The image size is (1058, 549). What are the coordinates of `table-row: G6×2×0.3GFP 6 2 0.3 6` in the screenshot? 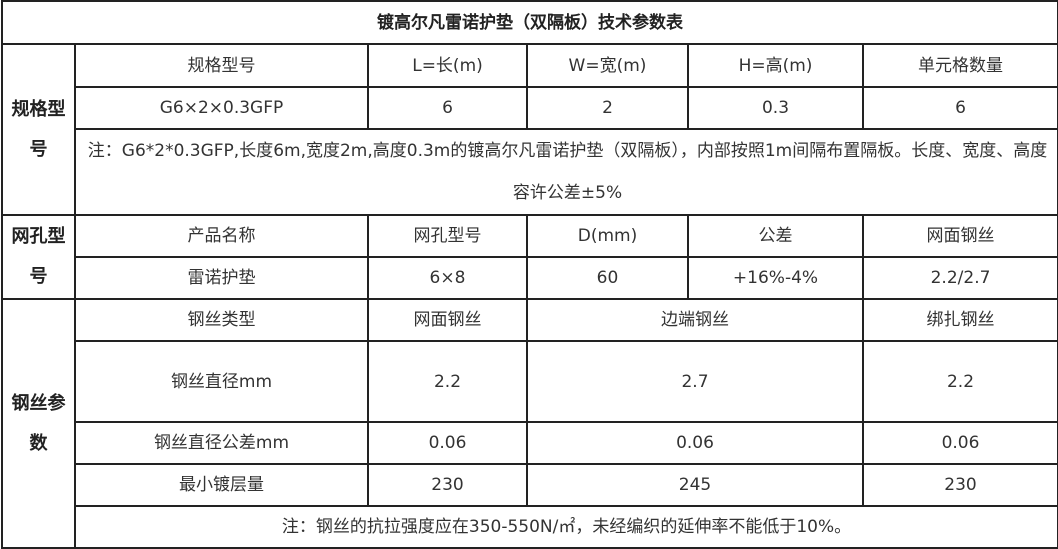 It's located at (530, 108).